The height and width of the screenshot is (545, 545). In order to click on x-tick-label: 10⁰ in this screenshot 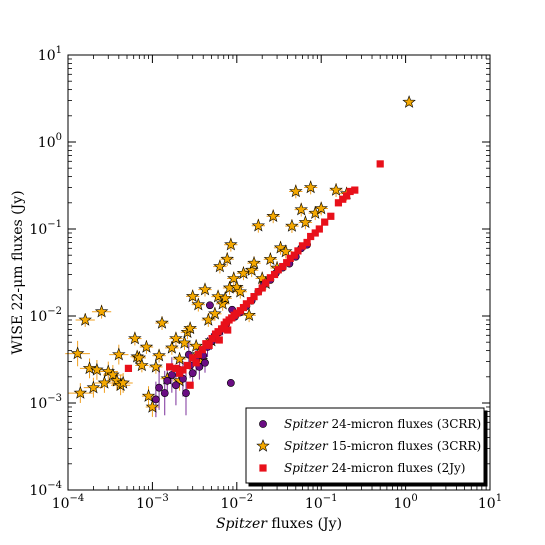, I will do `click(405, 502)`.